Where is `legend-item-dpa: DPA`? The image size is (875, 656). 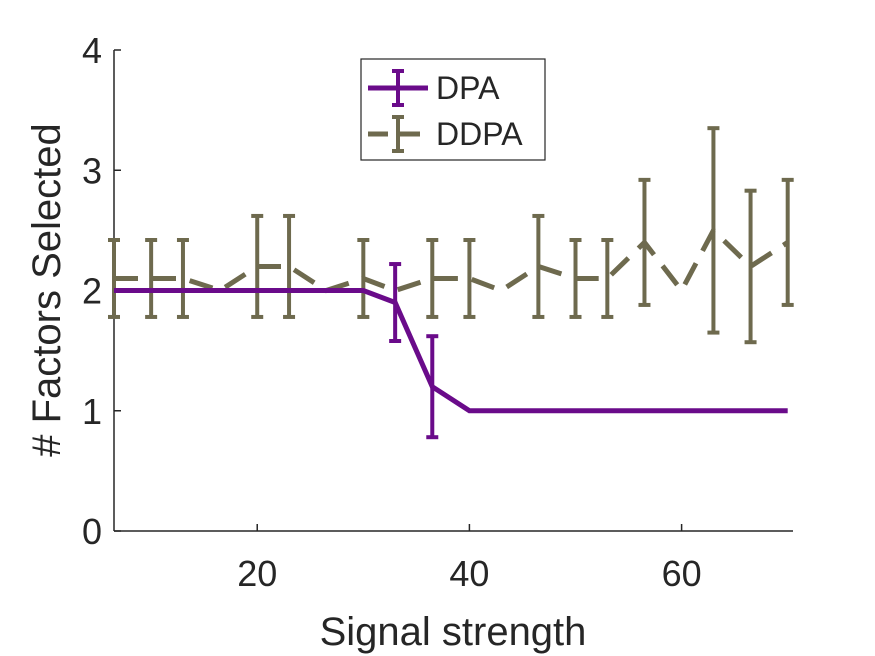 legend-item-dpa: DPA is located at coordinates (434, 88).